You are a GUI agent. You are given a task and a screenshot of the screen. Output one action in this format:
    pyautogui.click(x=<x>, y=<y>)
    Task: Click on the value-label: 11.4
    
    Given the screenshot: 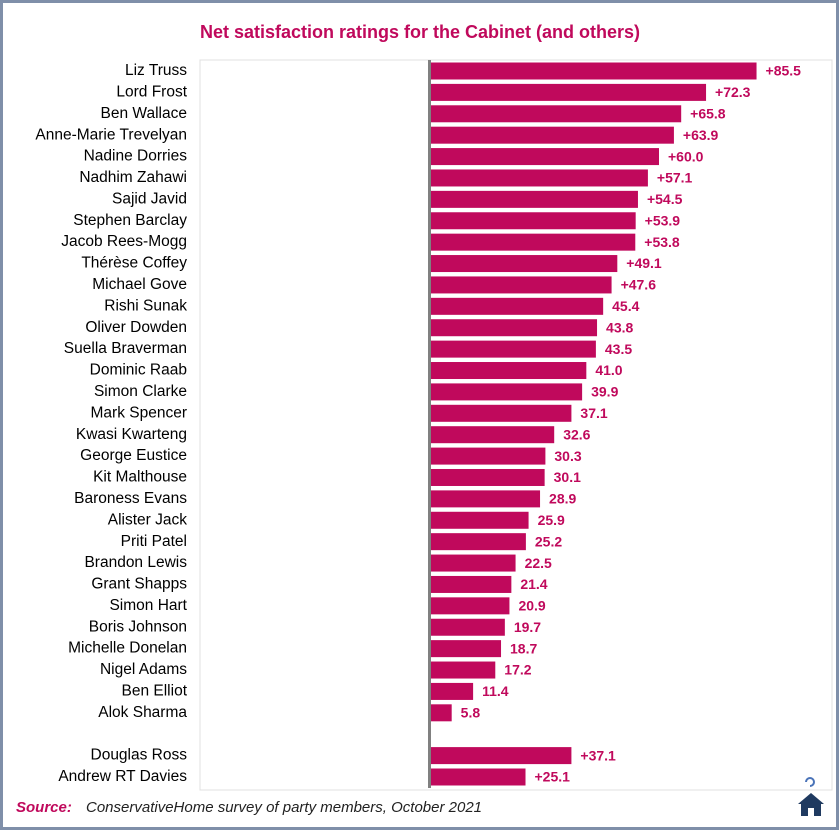 What is the action you would take?
    pyautogui.click(x=495, y=691)
    